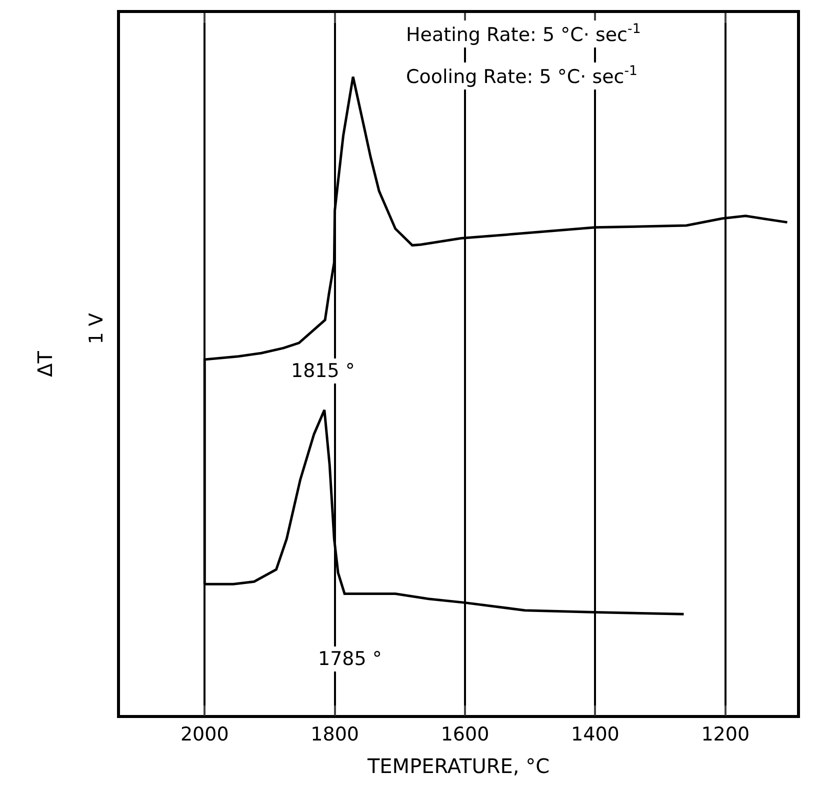 This screenshot has height=795, width=817. Describe the element at coordinates (465, 735) in the screenshot. I see `x-tick-label: 1600` at that location.